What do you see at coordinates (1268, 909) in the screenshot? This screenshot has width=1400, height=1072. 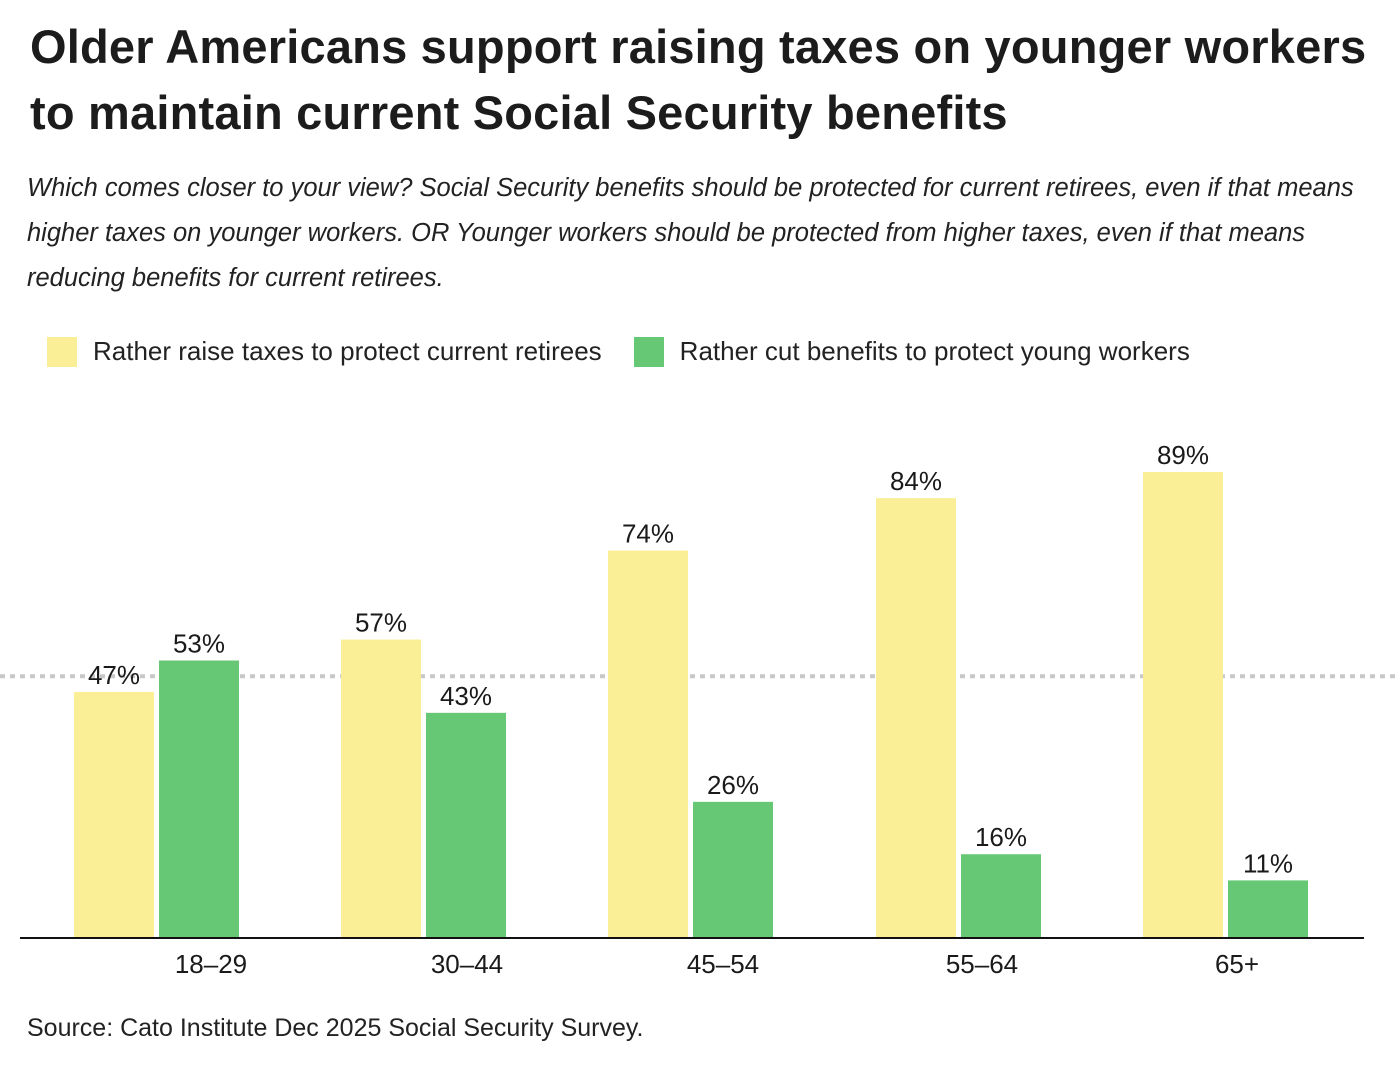 I see `bar-cut-benefits-65+` at bounding box center [1268, 909].